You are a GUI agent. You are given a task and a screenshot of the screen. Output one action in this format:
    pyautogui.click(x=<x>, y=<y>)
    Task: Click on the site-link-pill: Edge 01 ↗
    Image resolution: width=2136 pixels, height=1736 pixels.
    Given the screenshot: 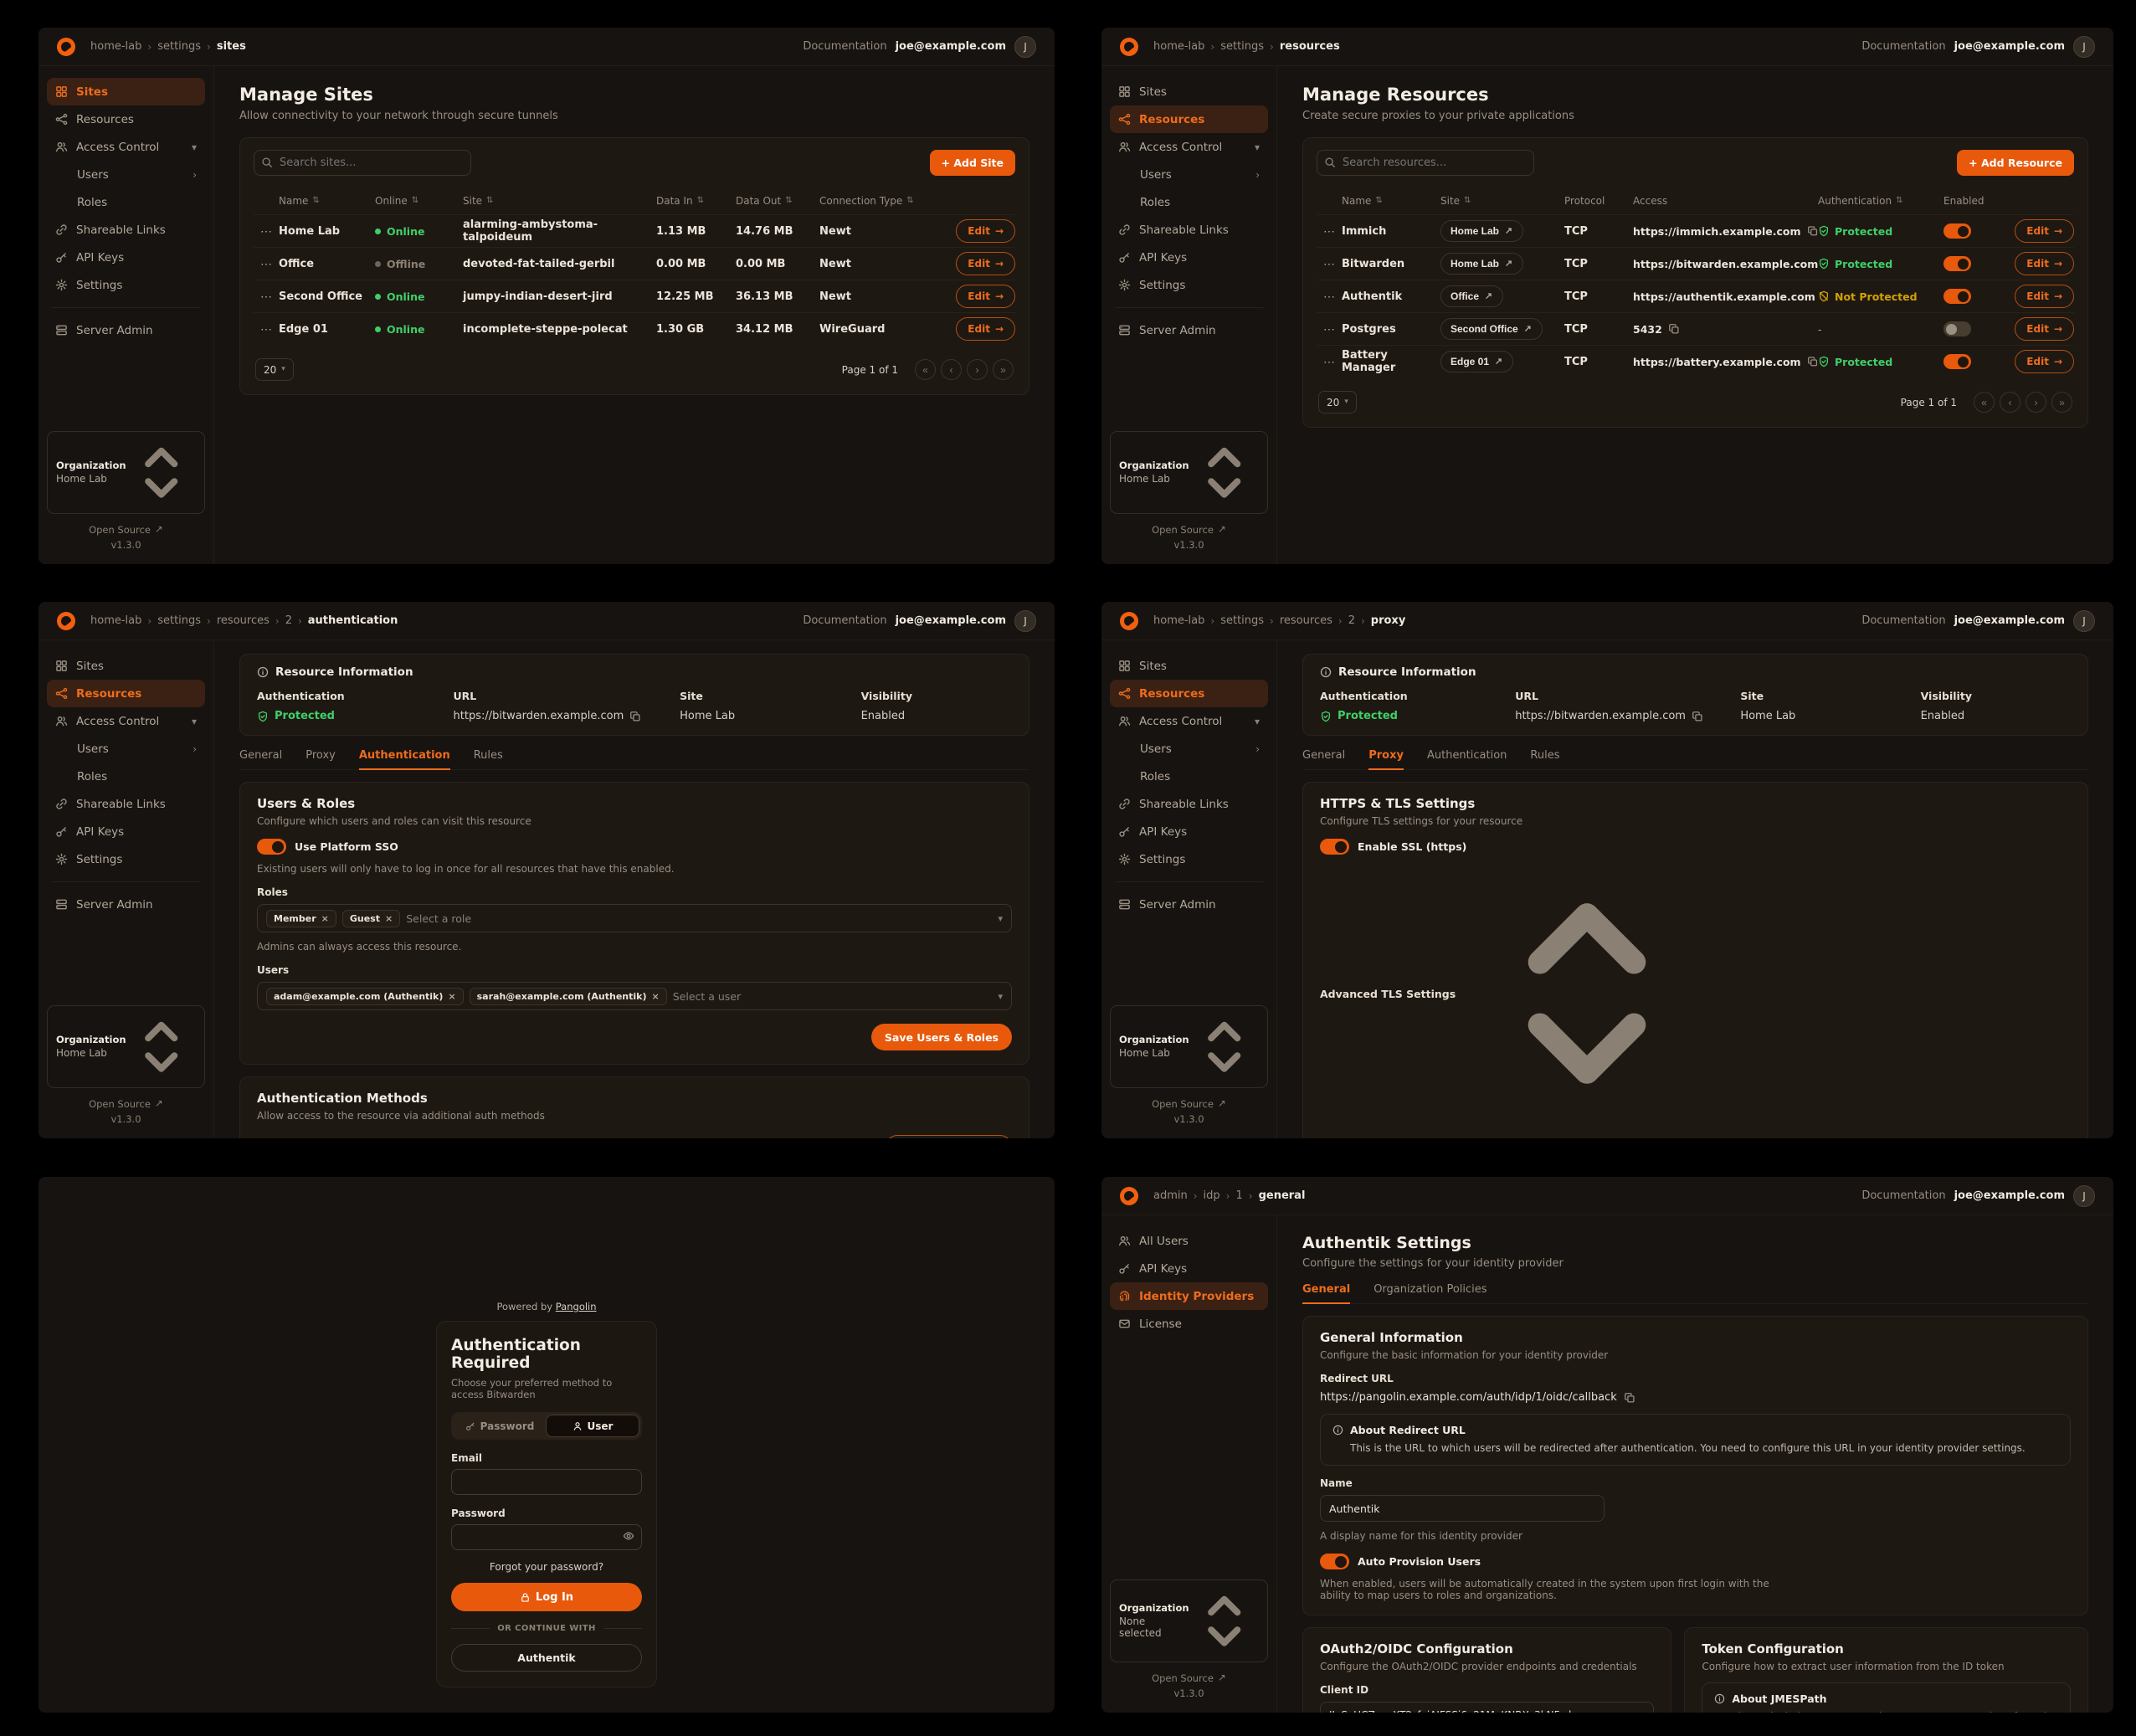 What is the action you would take?
    pyautogui.click(x=1477, y=361)
    